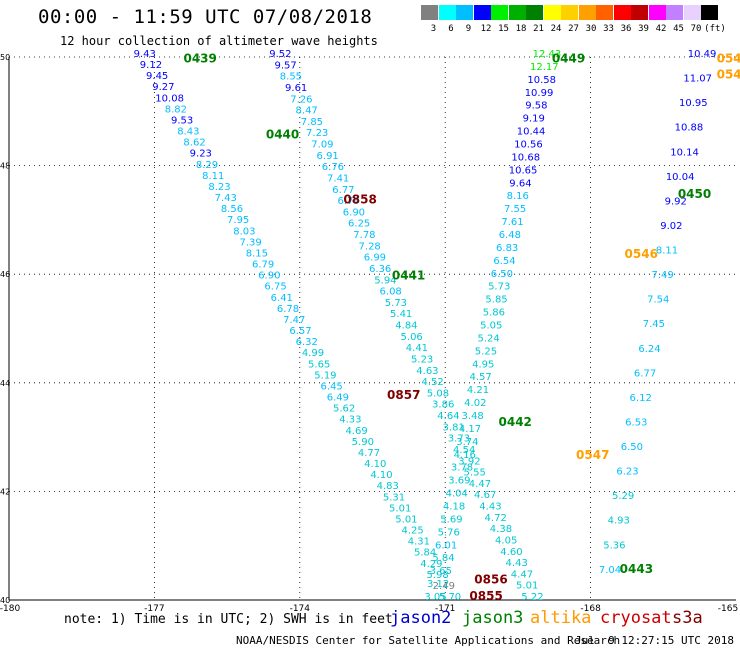 The image size is (740, 650). I want to click on pass-label: 0544, so click(728, 58).